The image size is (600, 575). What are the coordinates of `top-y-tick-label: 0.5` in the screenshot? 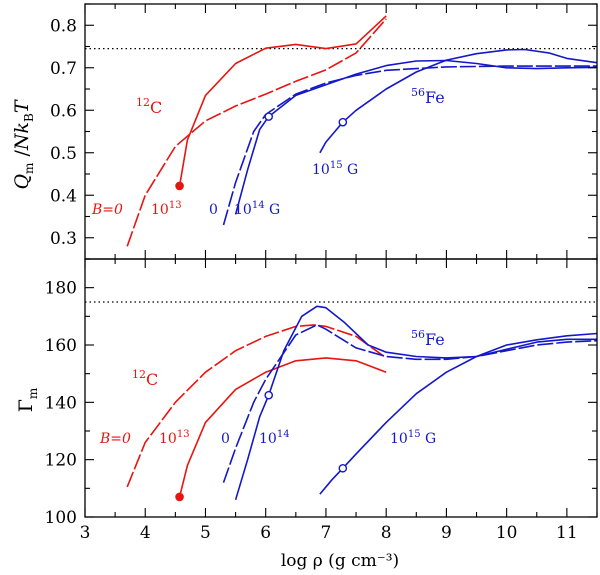 It's located at (63, 154).